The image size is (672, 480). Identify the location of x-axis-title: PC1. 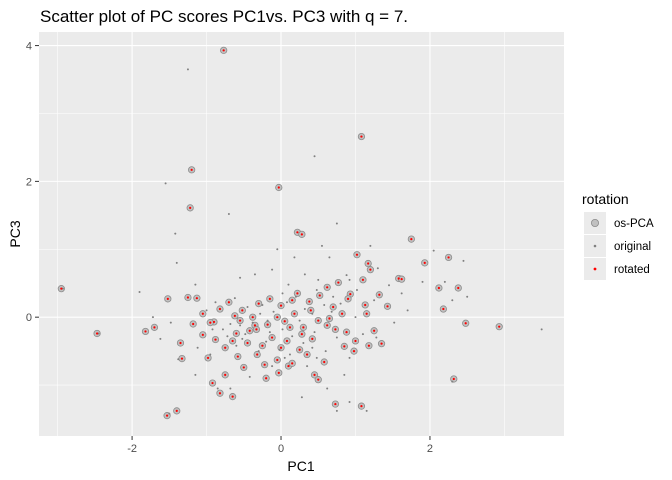
(300, 466).